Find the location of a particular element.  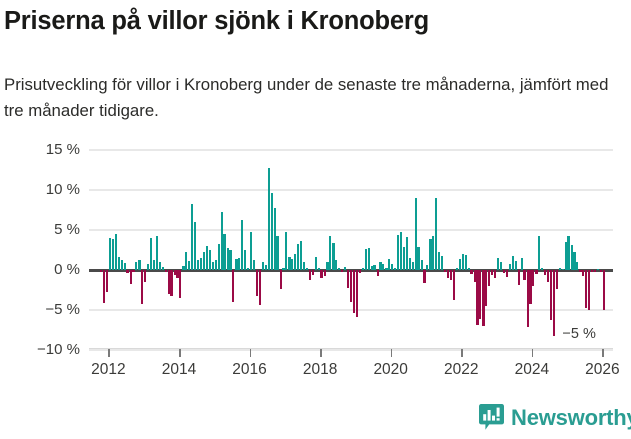

y-axis-labels: 15 % 10 % 5 % 0 % −5 % −10 % is located at coordinates (40, 271).